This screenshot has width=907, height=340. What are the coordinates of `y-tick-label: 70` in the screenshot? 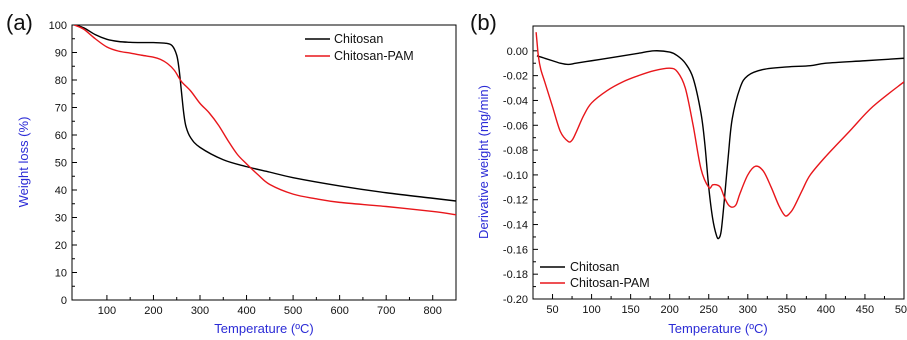 It's located at (61, 109).